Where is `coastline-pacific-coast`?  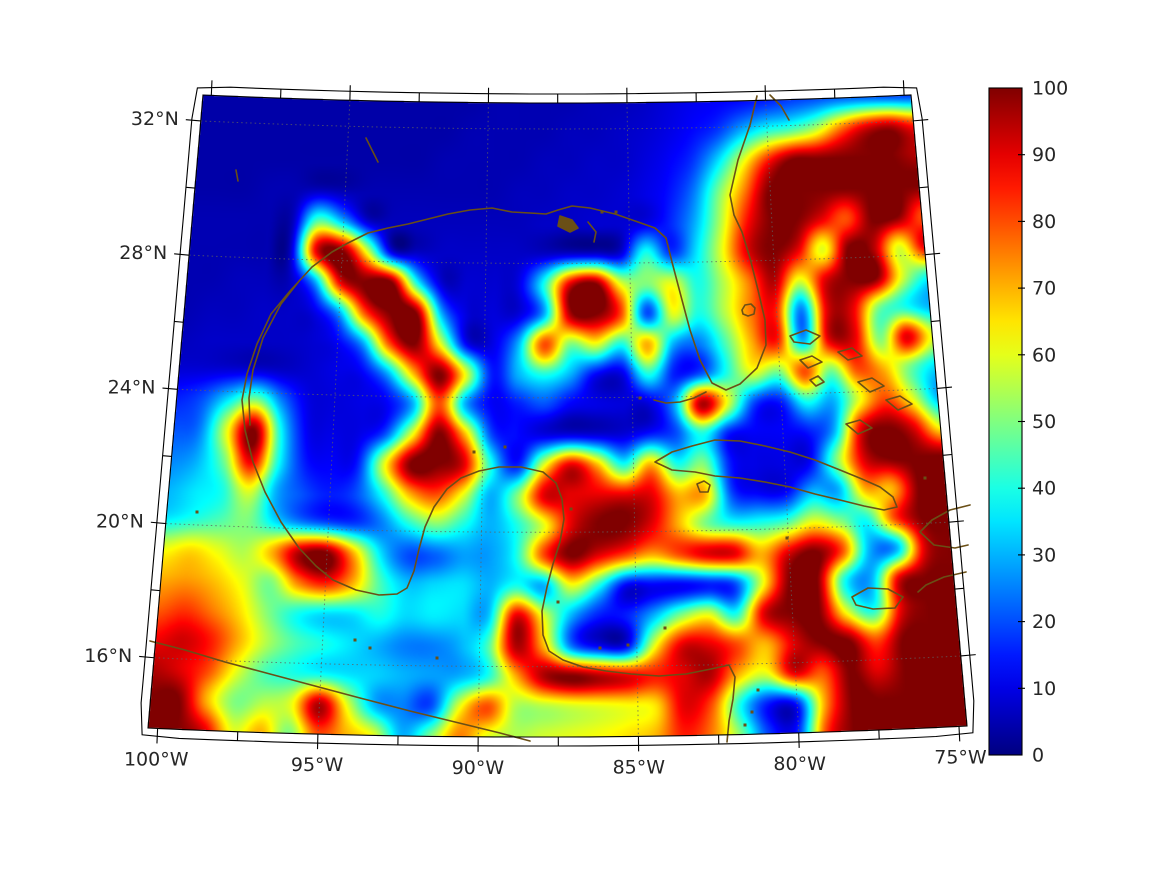 coastline-pacific-coast is located at coordinates (340, 691).